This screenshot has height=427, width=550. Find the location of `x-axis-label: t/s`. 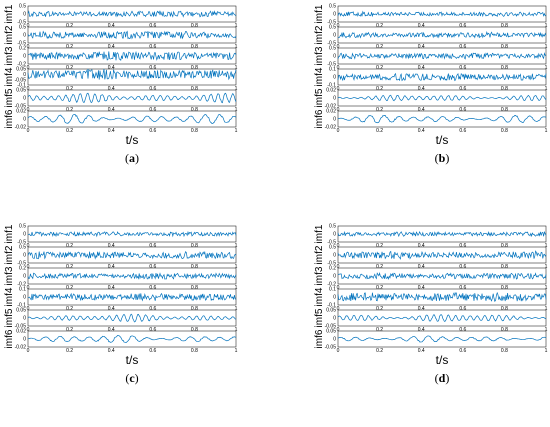

x-axis-label: t/s is located at coordinates (442, 140).